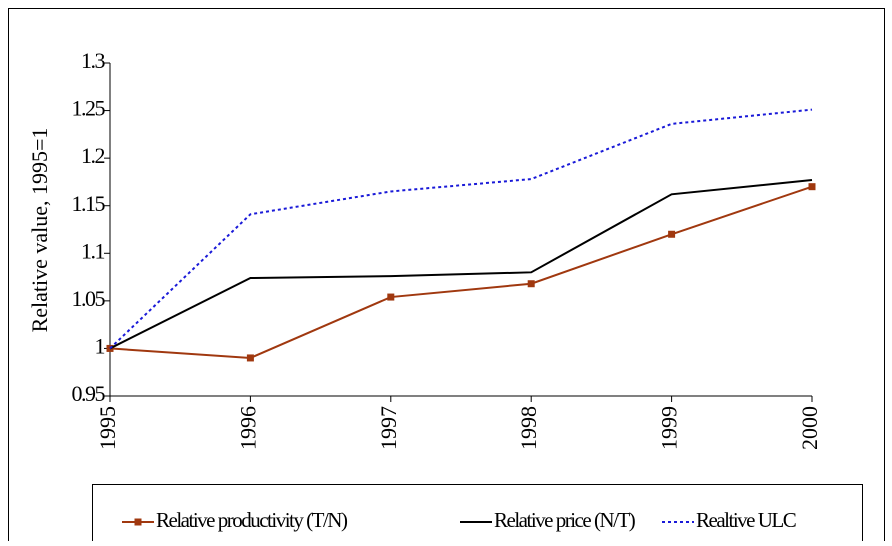 This screenshot has height=546, width=892. Describe the element at coordinates (93, 60) in the screenshot. I see `y-tick-label: 1.3` at that location.